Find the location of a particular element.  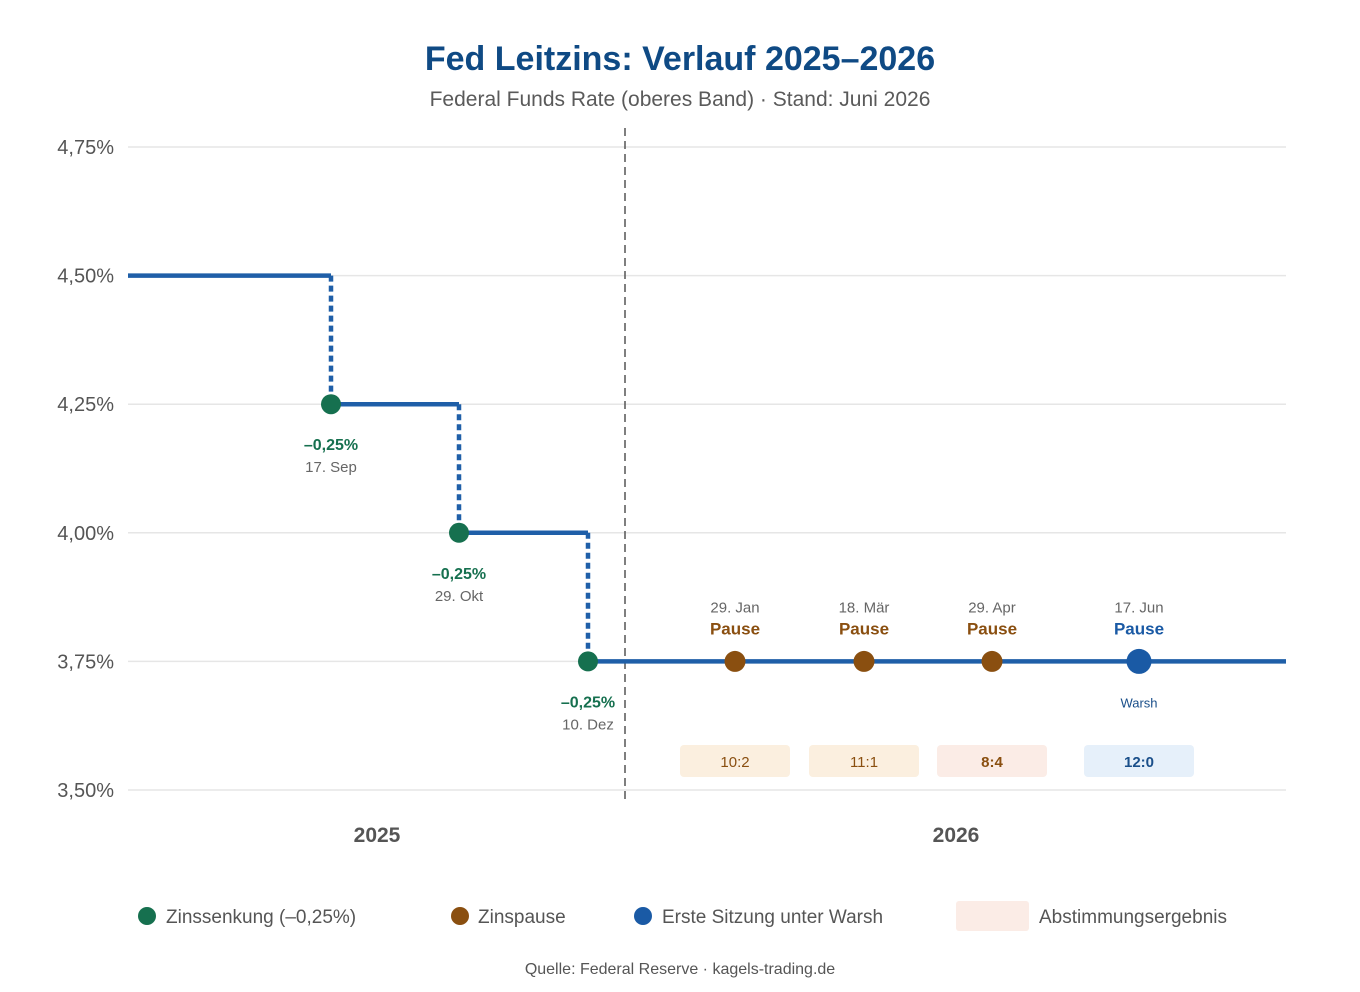

cut-date-label: 29. Okt is located at coordinates (459, 596).